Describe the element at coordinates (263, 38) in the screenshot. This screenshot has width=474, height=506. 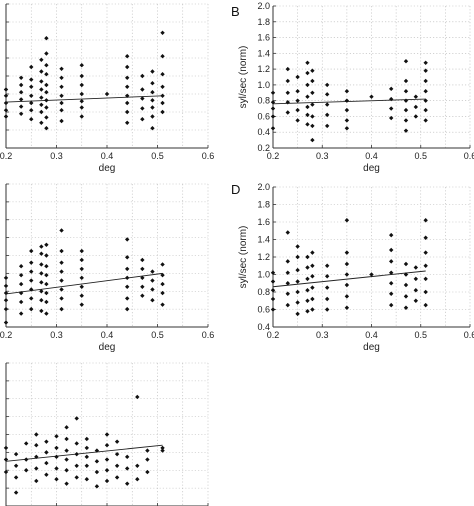
I see `y-tick-label: 1.6` at that location.